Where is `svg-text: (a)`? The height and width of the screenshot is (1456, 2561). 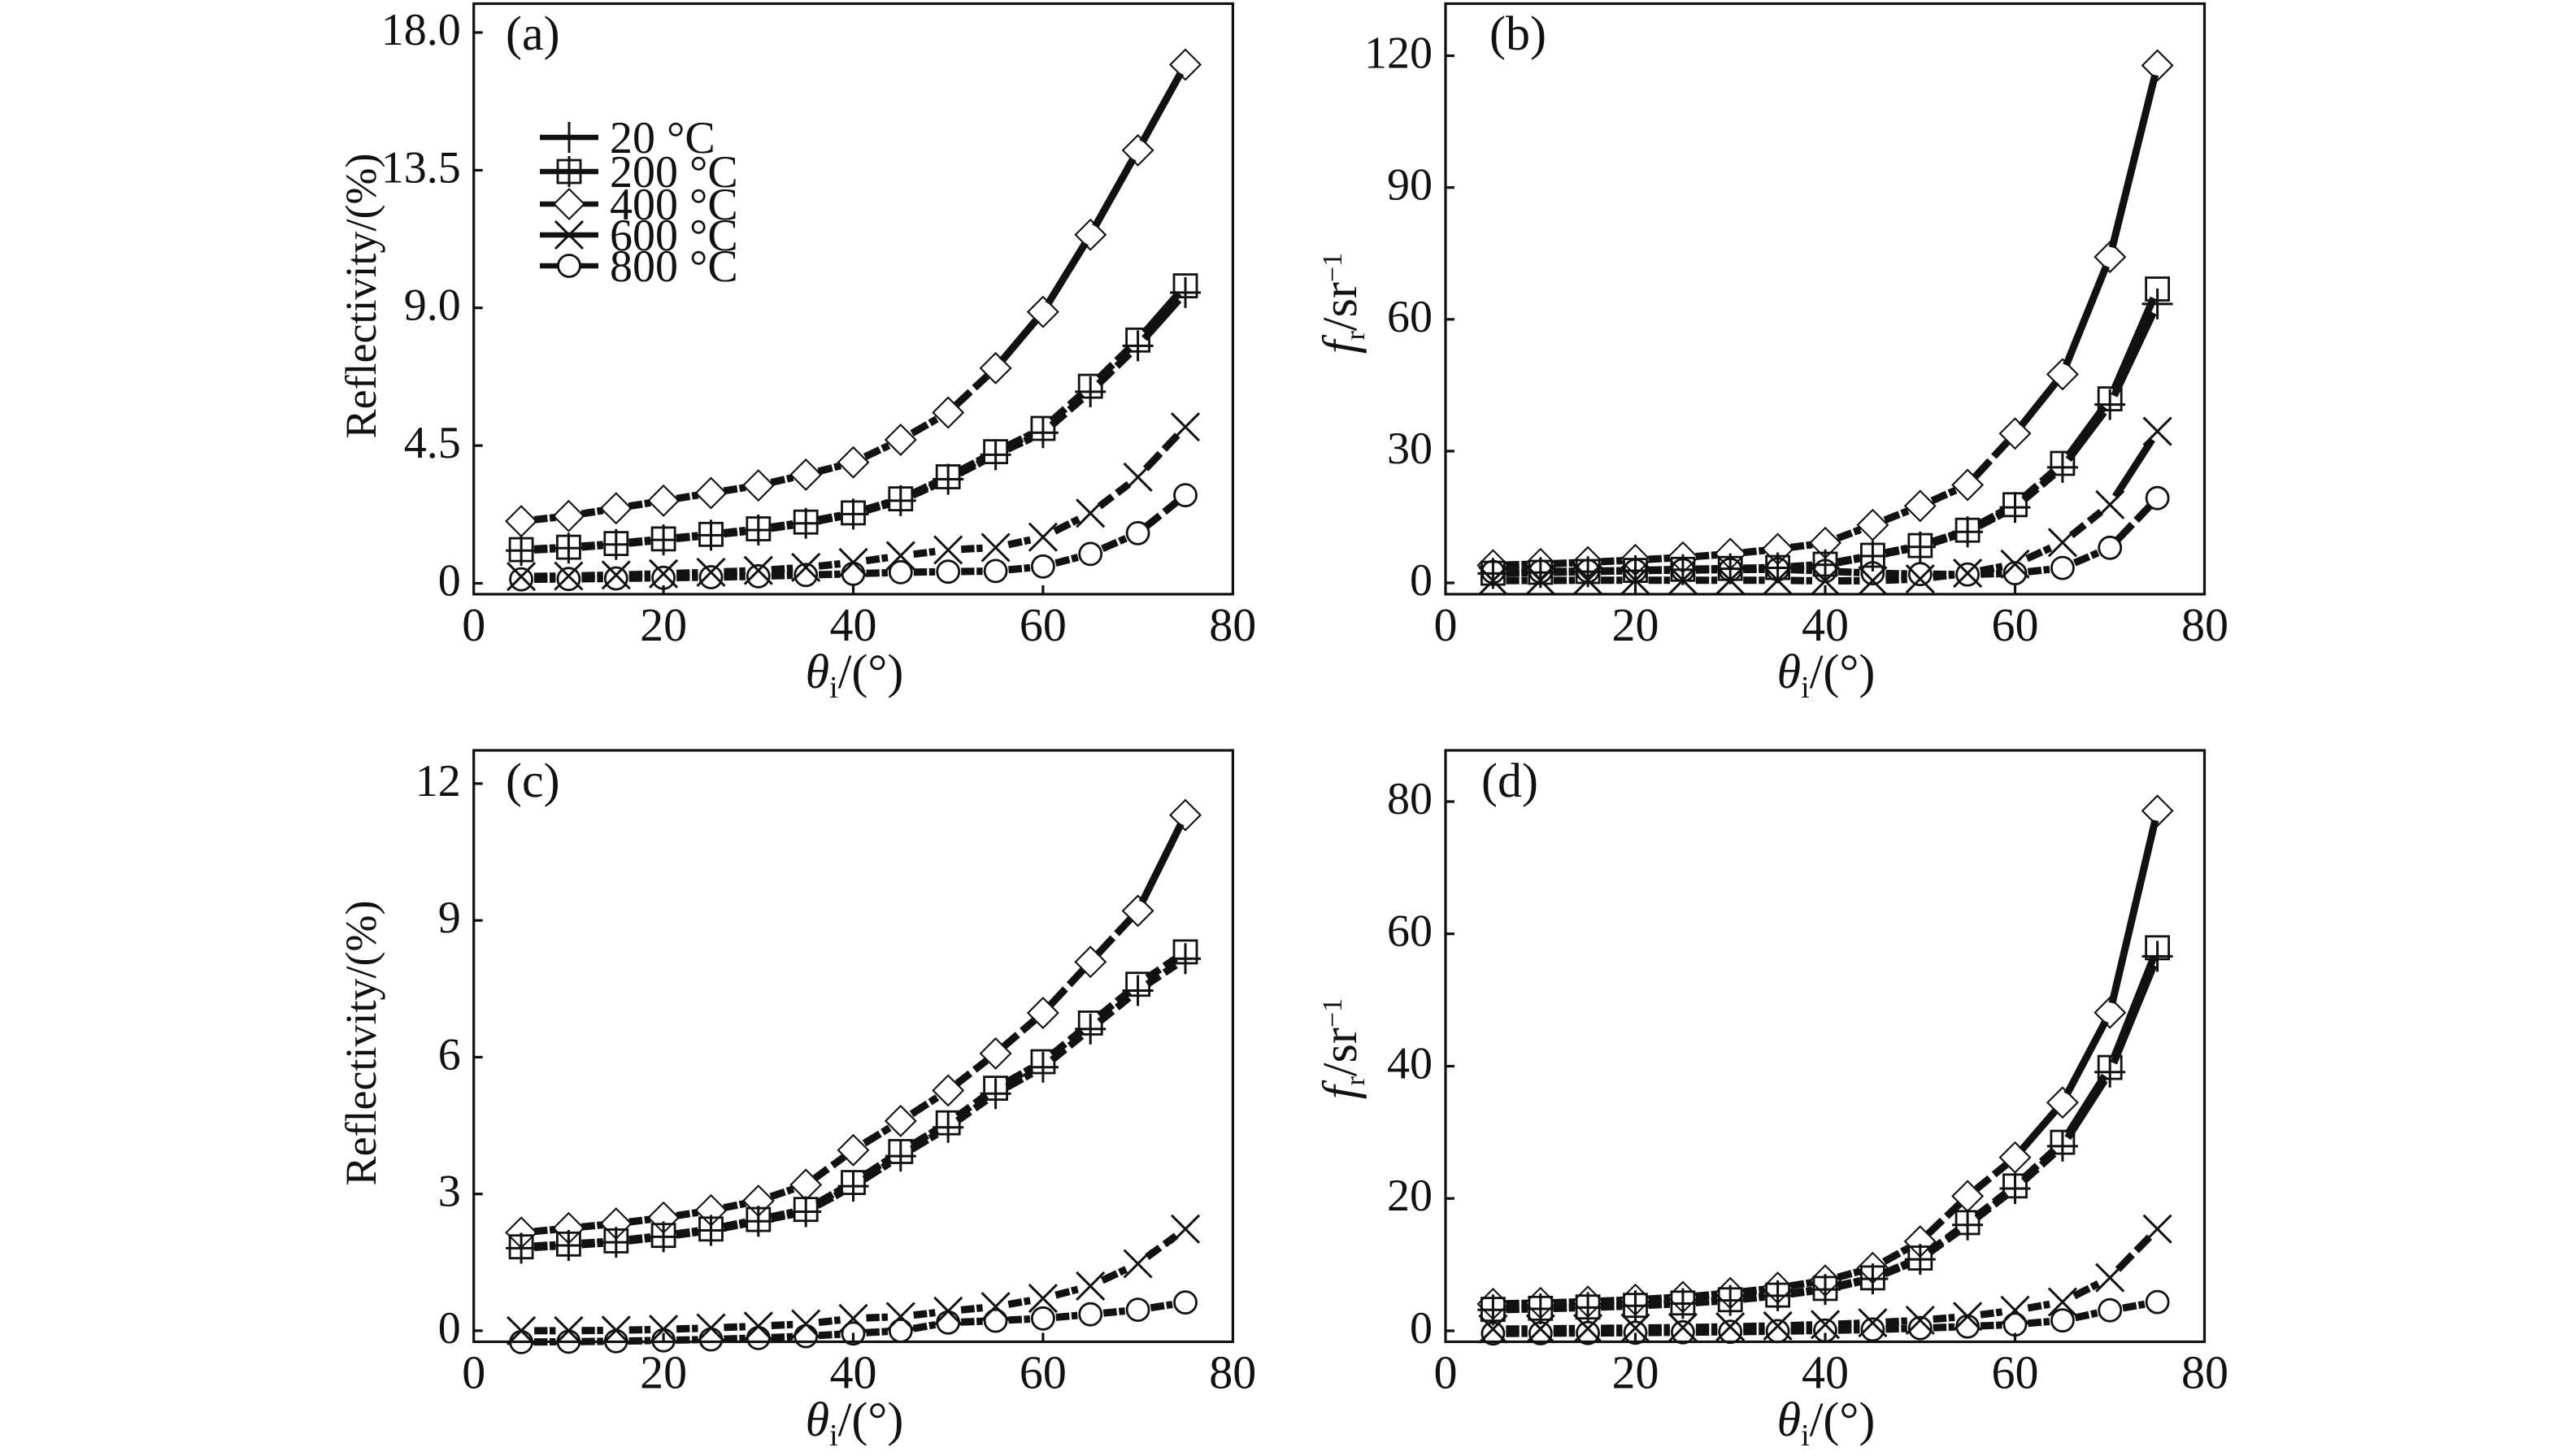 svg-text: (a) is located at coordinates (533, 34).